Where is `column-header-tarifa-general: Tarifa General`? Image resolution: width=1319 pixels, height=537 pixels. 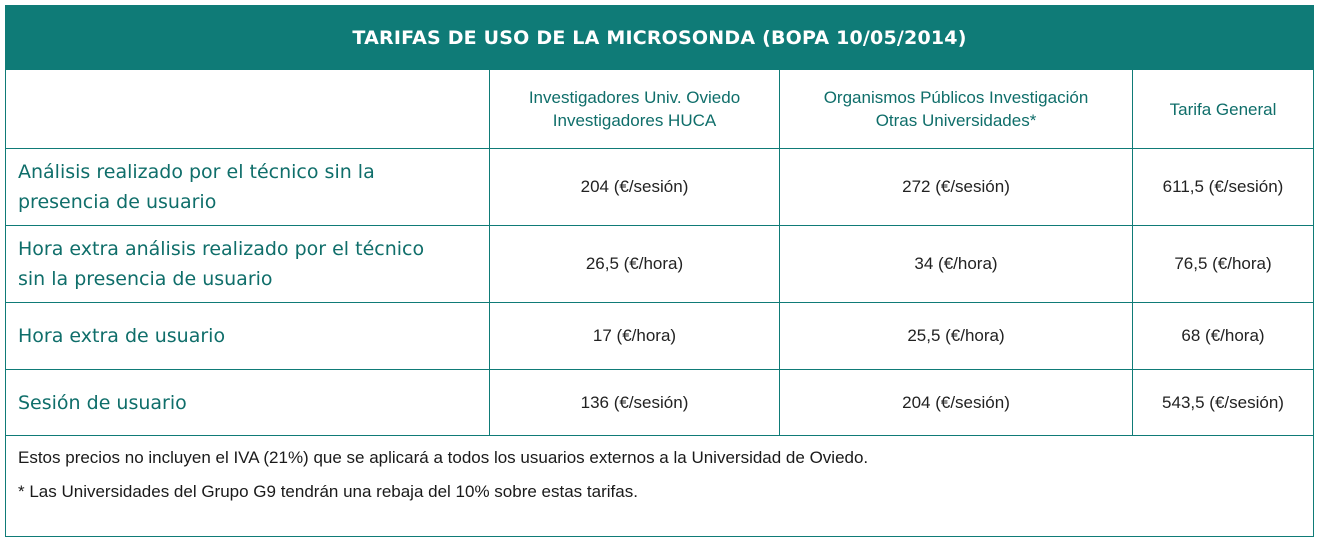
column-header-tarifa-general: Tarifa General is located at coordinates (1223, 109).